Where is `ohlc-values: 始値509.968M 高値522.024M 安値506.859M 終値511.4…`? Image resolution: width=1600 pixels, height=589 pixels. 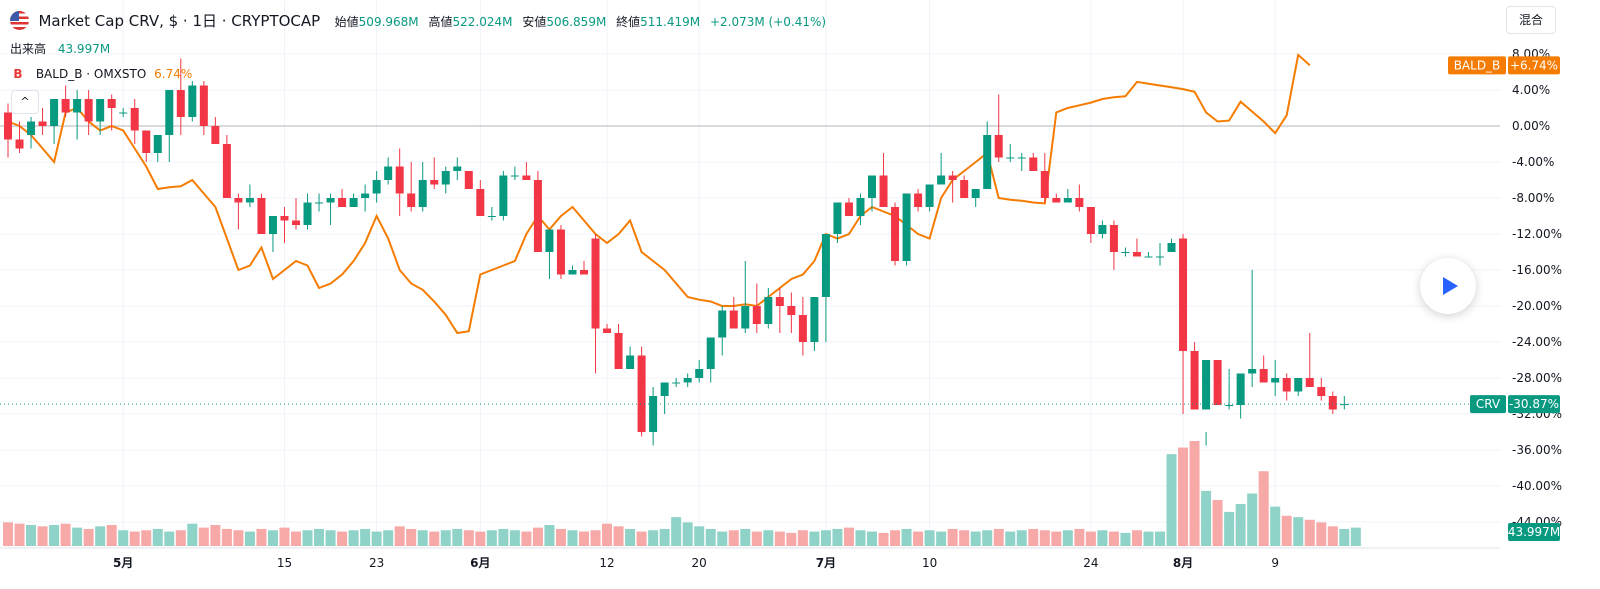 ohlc-values: 始値509.968M 高値522.024M 安値506.859M 終値511.4… is located at coordinates (580, 22).